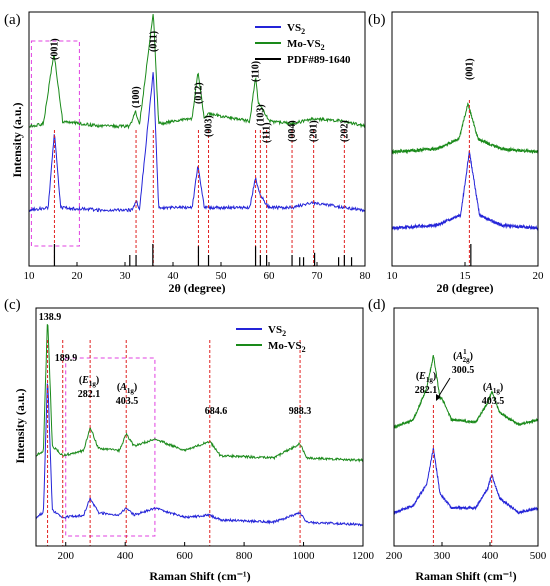 This screenshot has width=550, height=586. I want to click on x-tick-label: 1200, so click(363, 556).